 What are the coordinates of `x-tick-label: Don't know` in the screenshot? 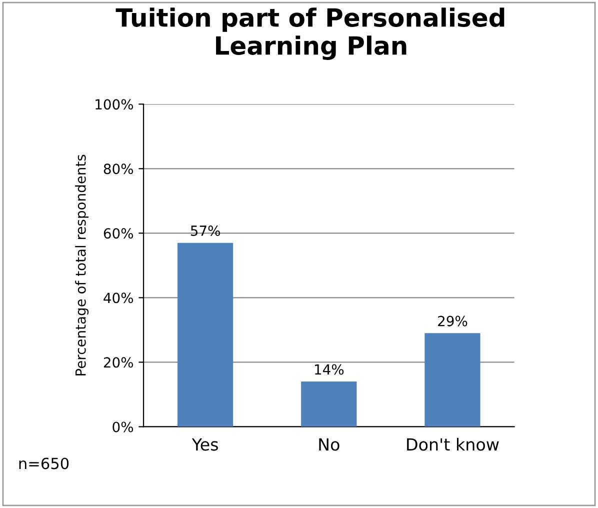 It's located at (453, 444).